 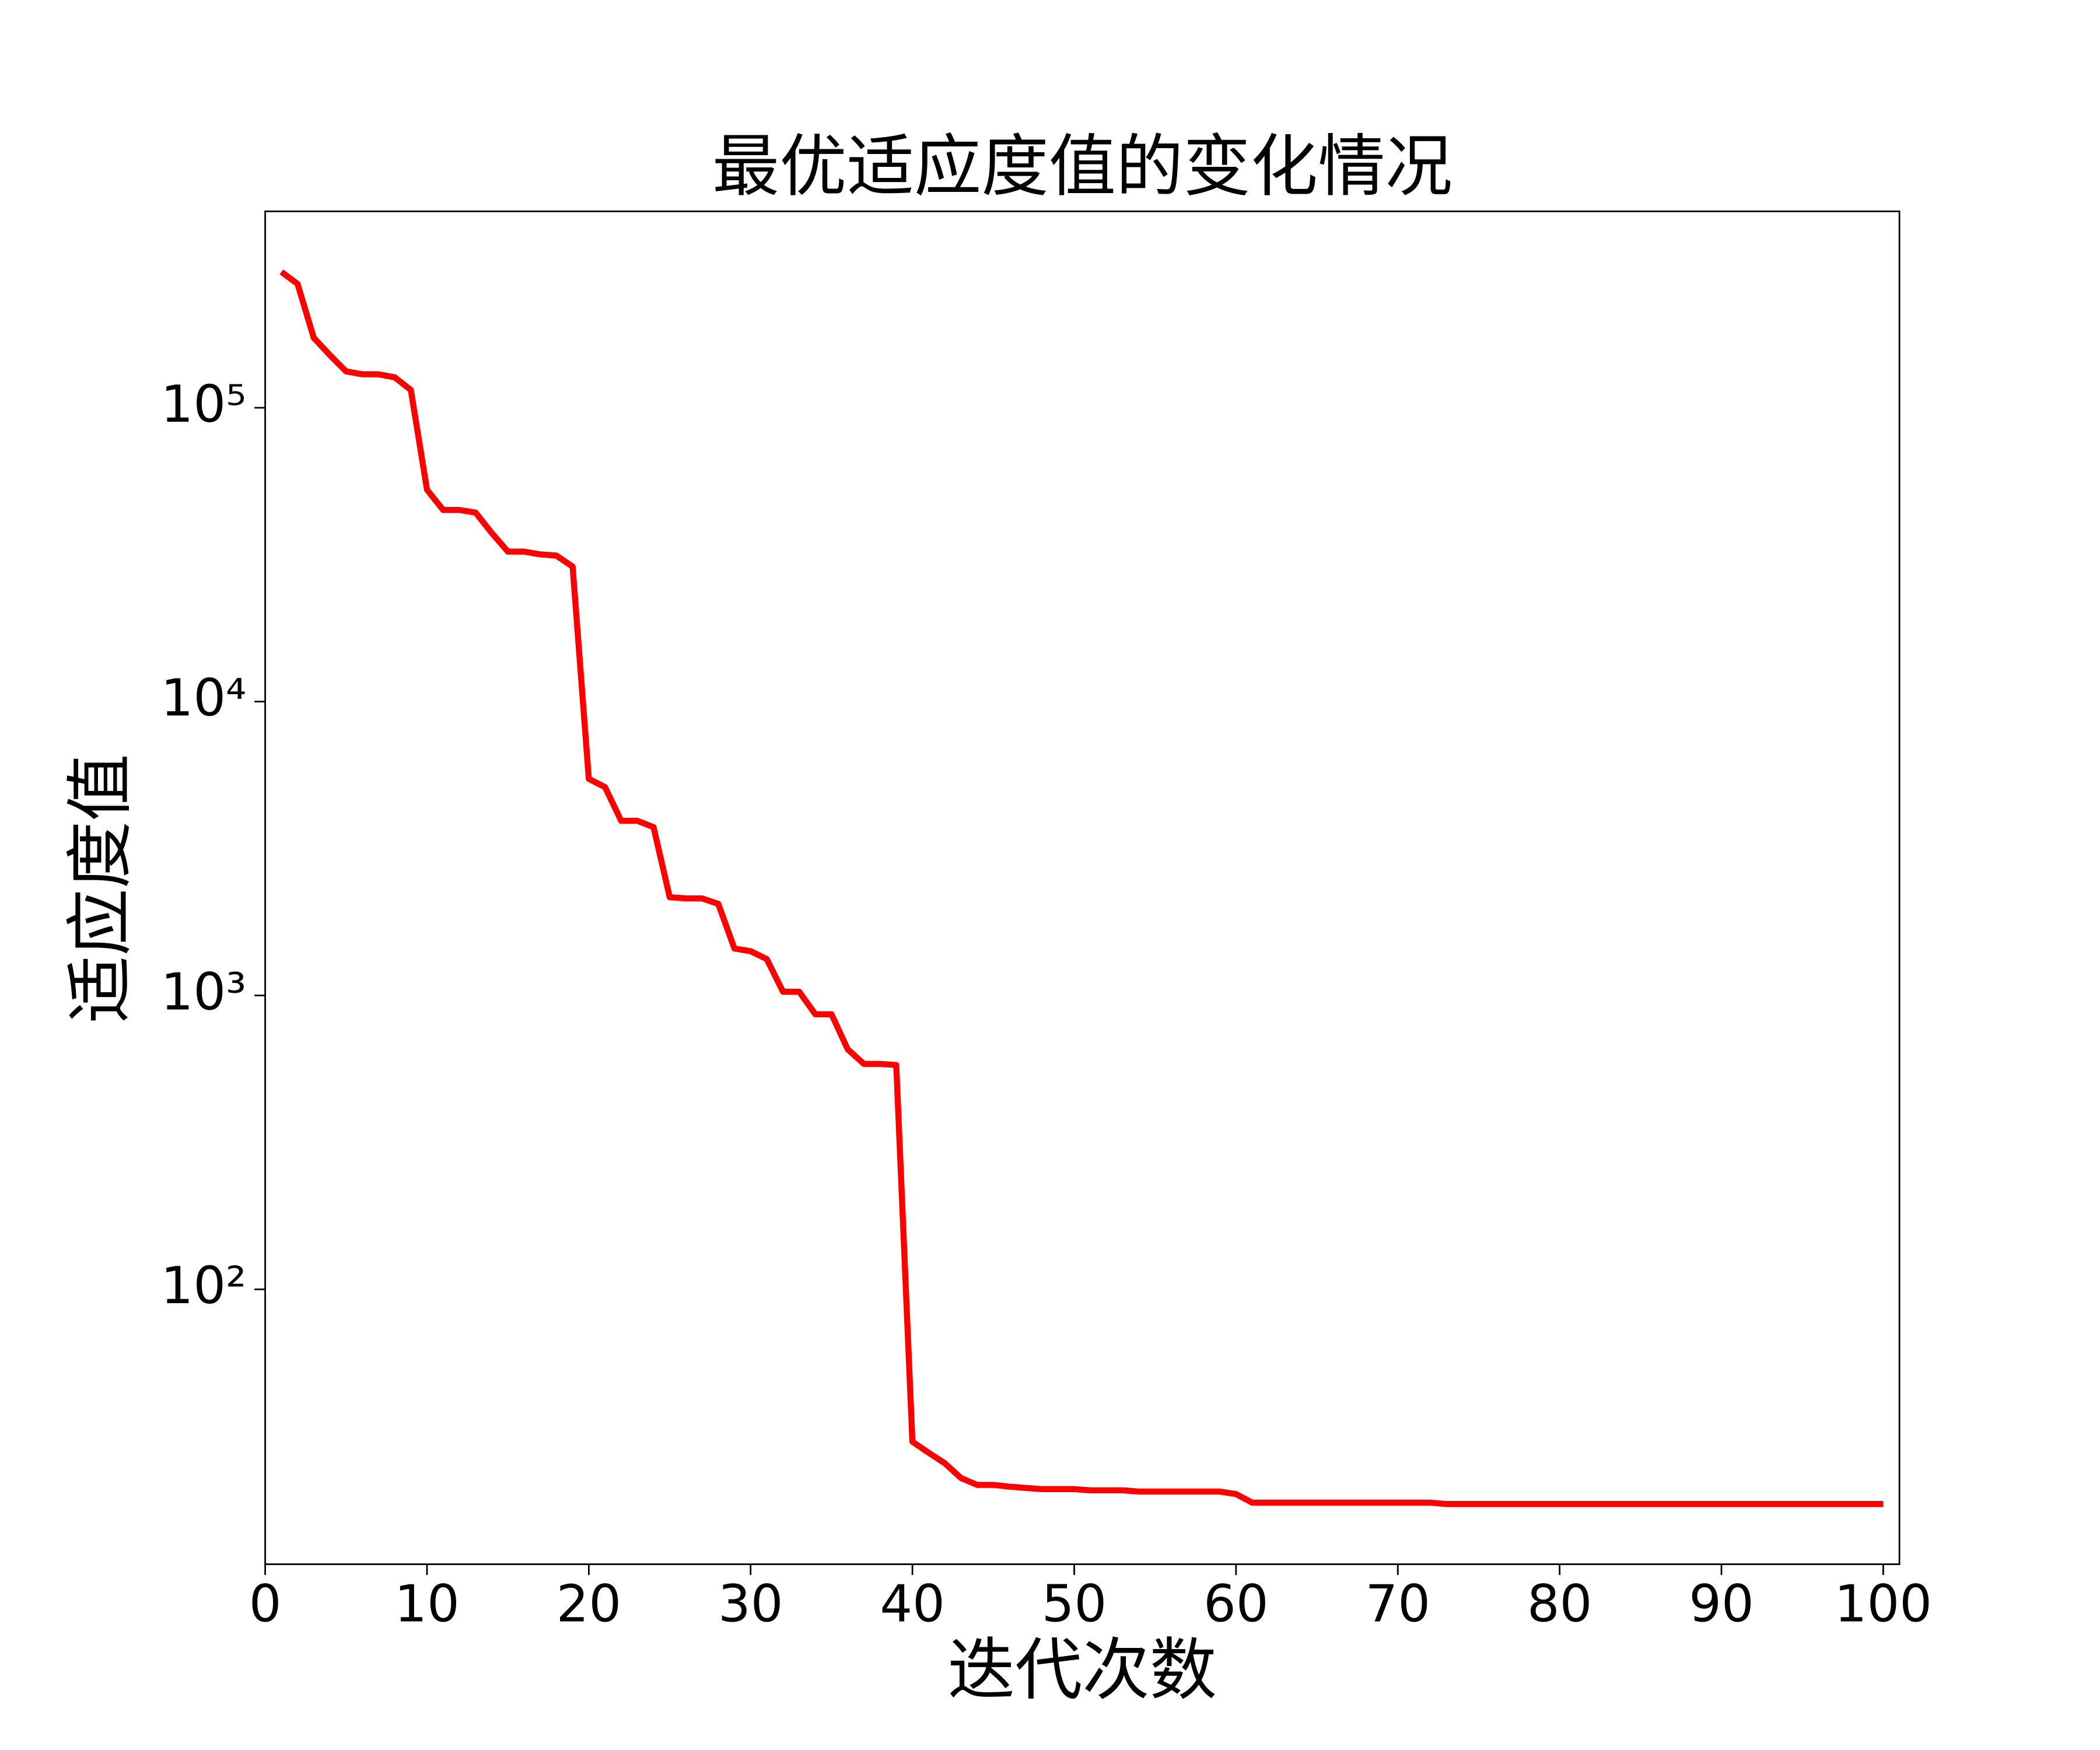 What do you see at coordinates (1074, 1603) in the screenshot?
I see `x-tick-label: 50` at bounding box center [1074, 1603].